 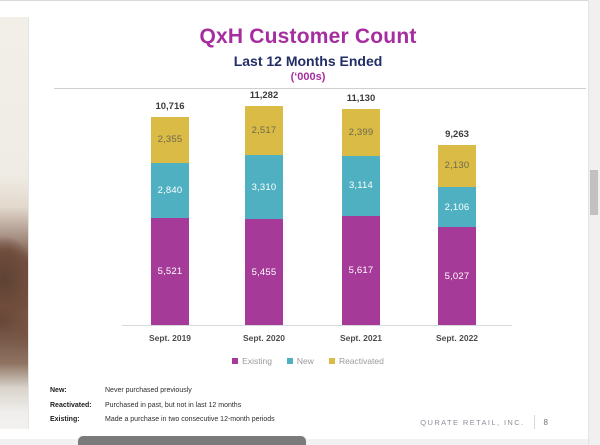 What do you see at coordinates (457, 338) in the screenshot?
I see `category-label: Sept. 2022` at bounding box center [457, 338].